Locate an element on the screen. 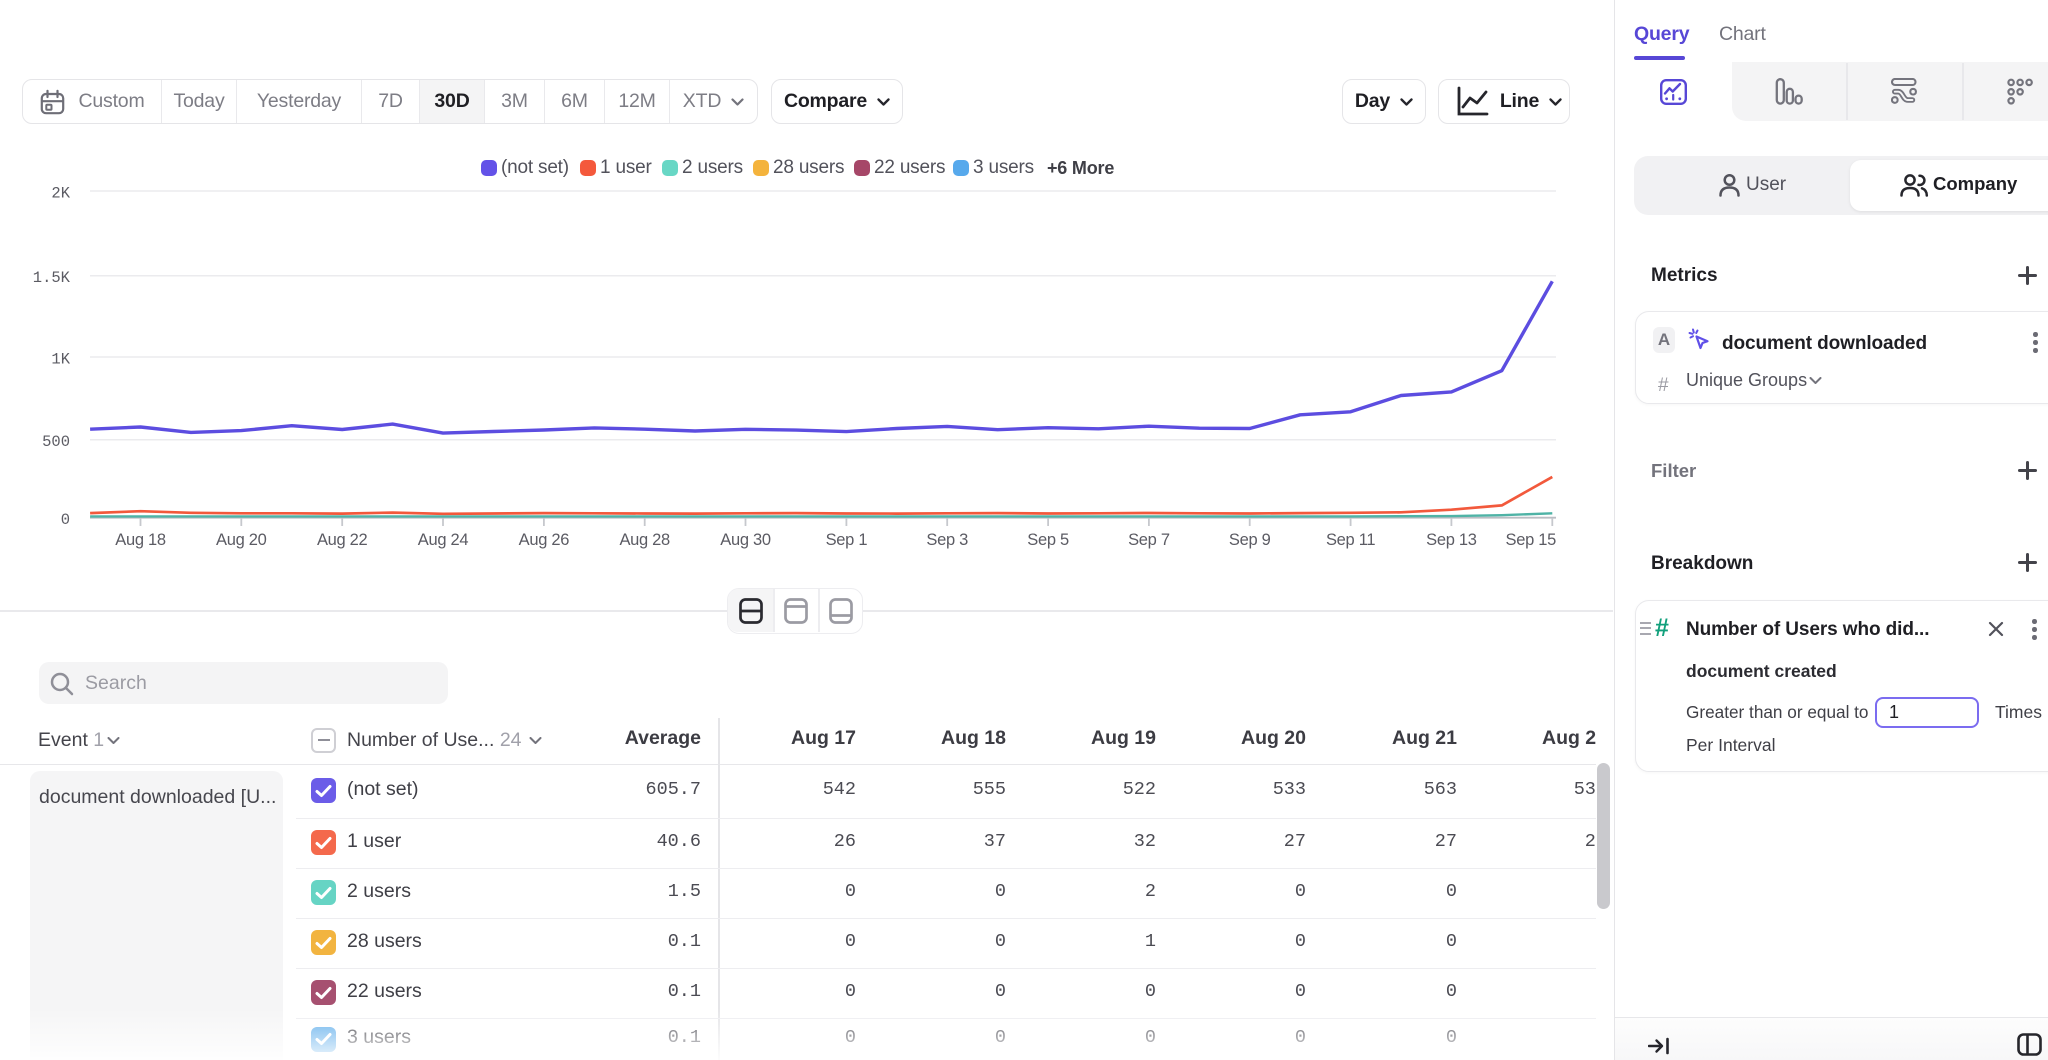  svg-text: 1.5K is located at coordinates (52, 278).